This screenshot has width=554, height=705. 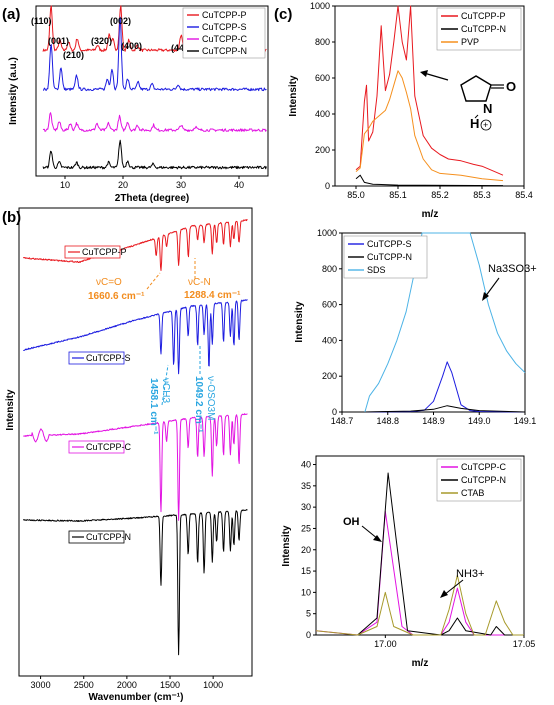 I want to click on panel-a-xlabel: 2Theta (degree), so click(x=152, y=198).